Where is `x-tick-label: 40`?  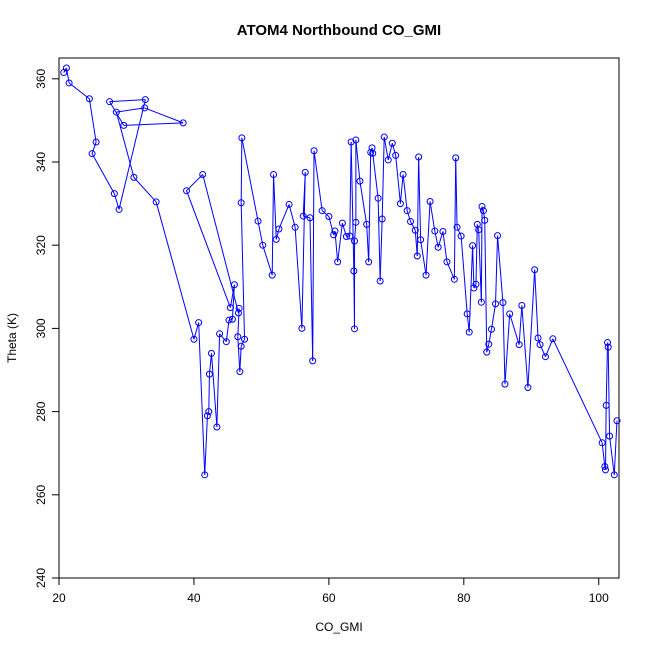
x-tick-label: 40 is located at coordinates (194, 598).